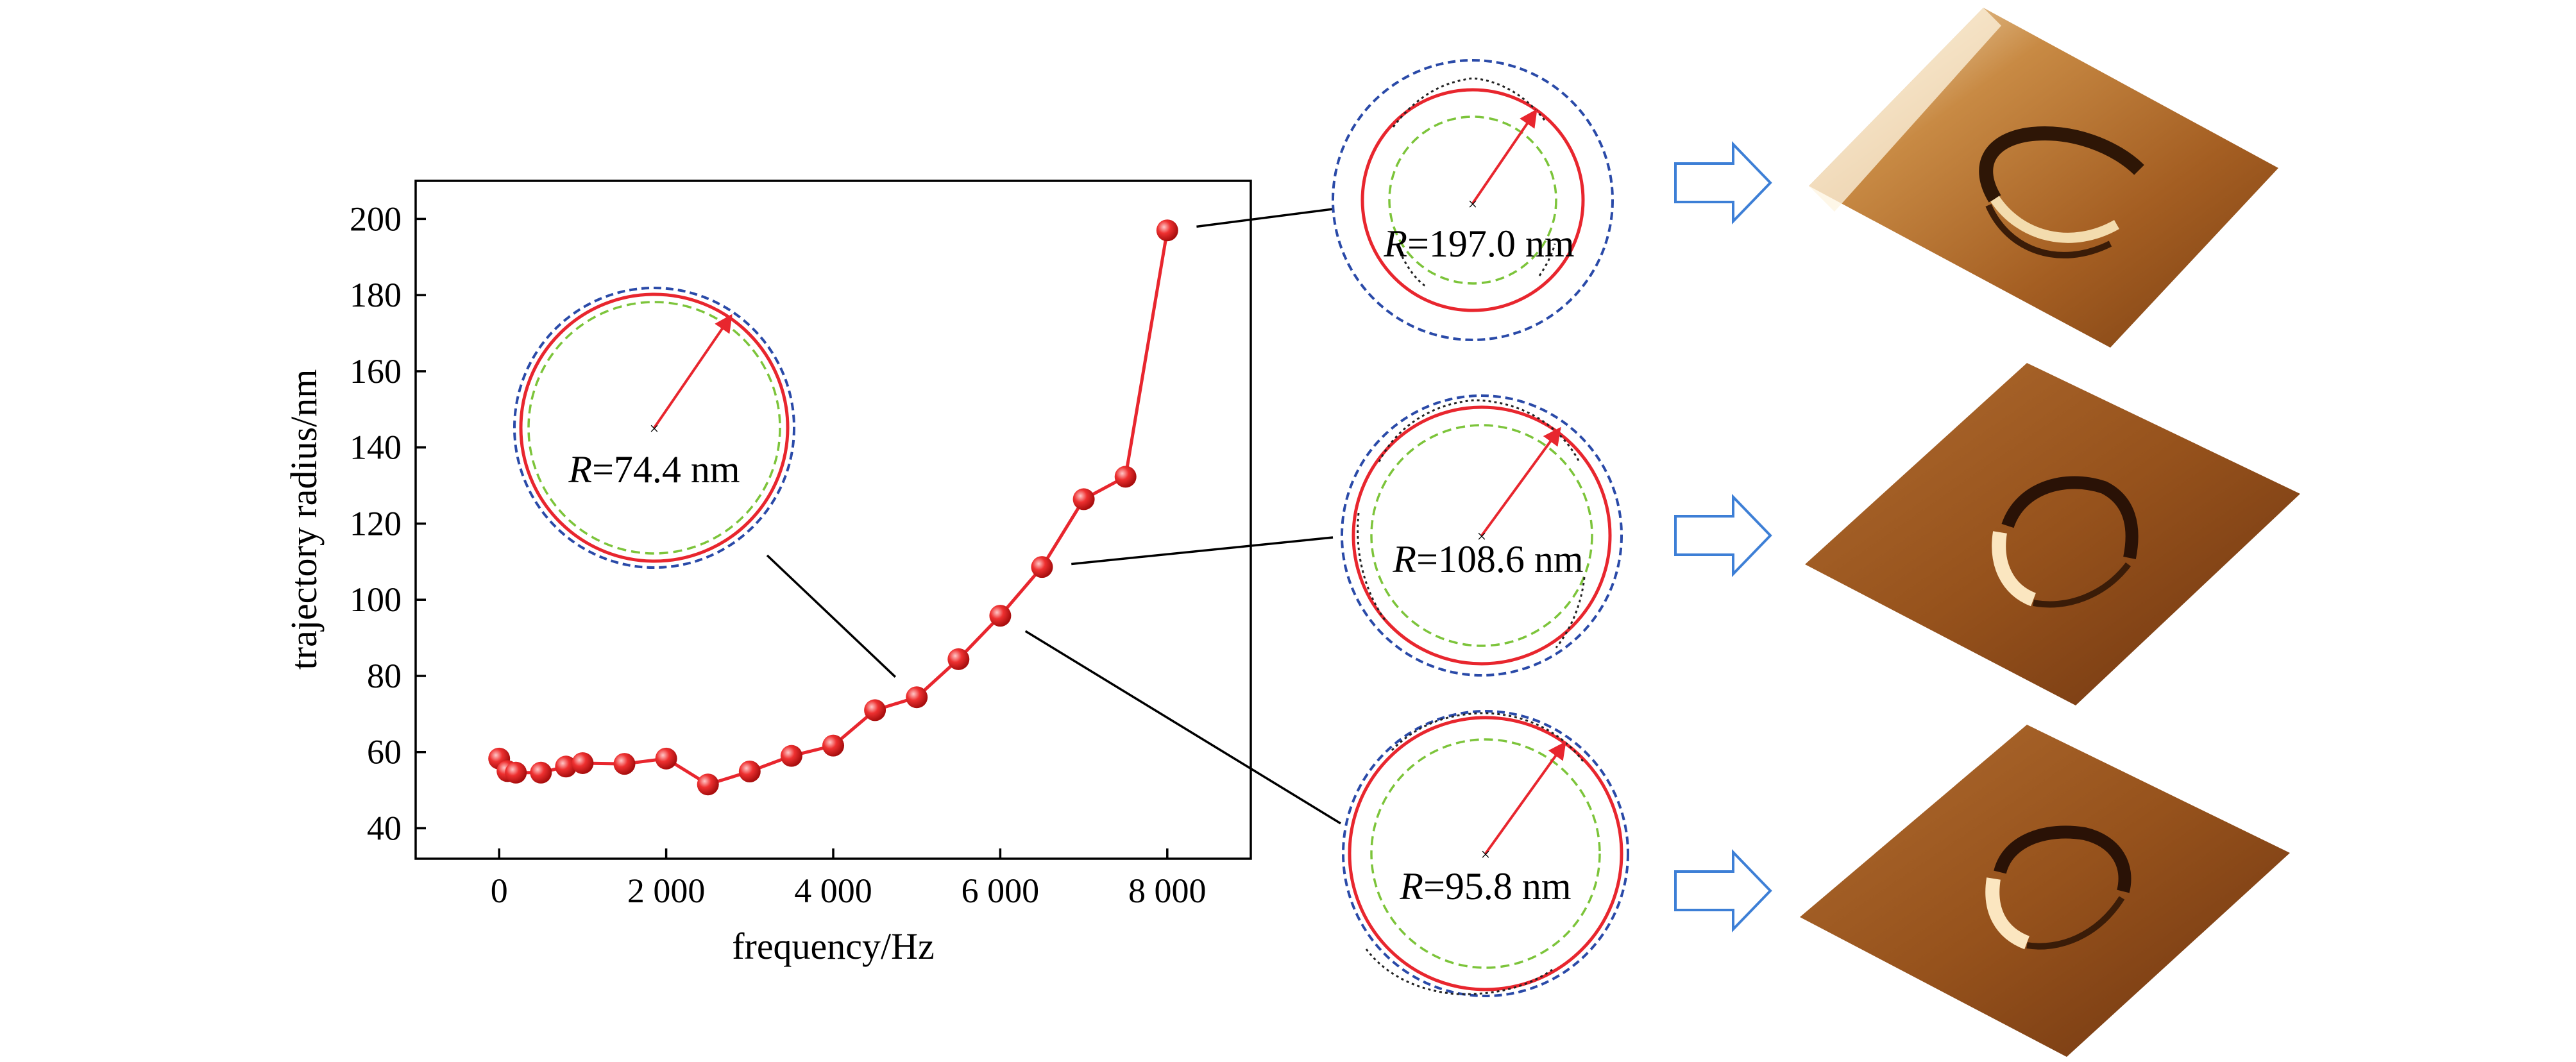 Image resolution: width=2576 pixels, height=1062 pixels. Describe the element at coordinates (384, 676) in the screenshot. I see `y-tick-label: 80` at that location.